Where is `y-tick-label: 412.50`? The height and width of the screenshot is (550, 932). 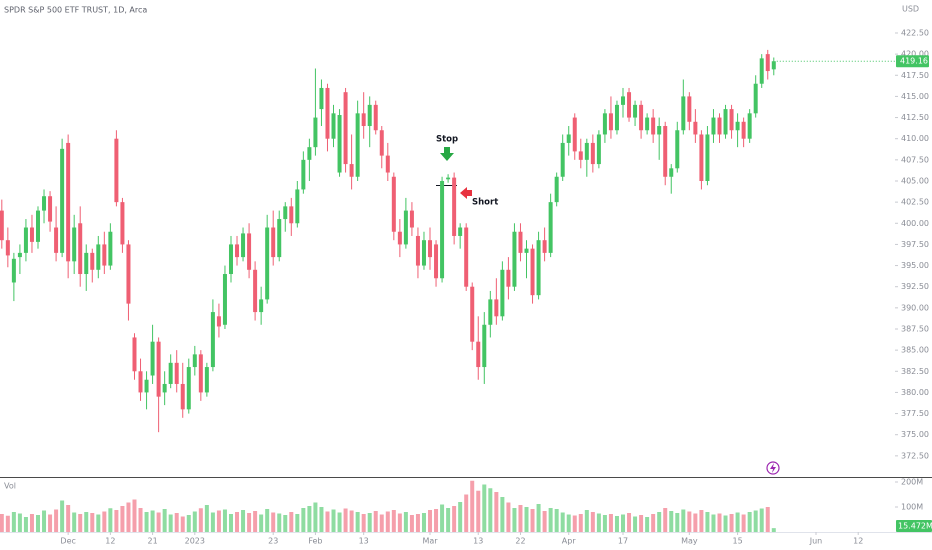 y-tick-label: 412.50 is located at coordinates (915, 117).